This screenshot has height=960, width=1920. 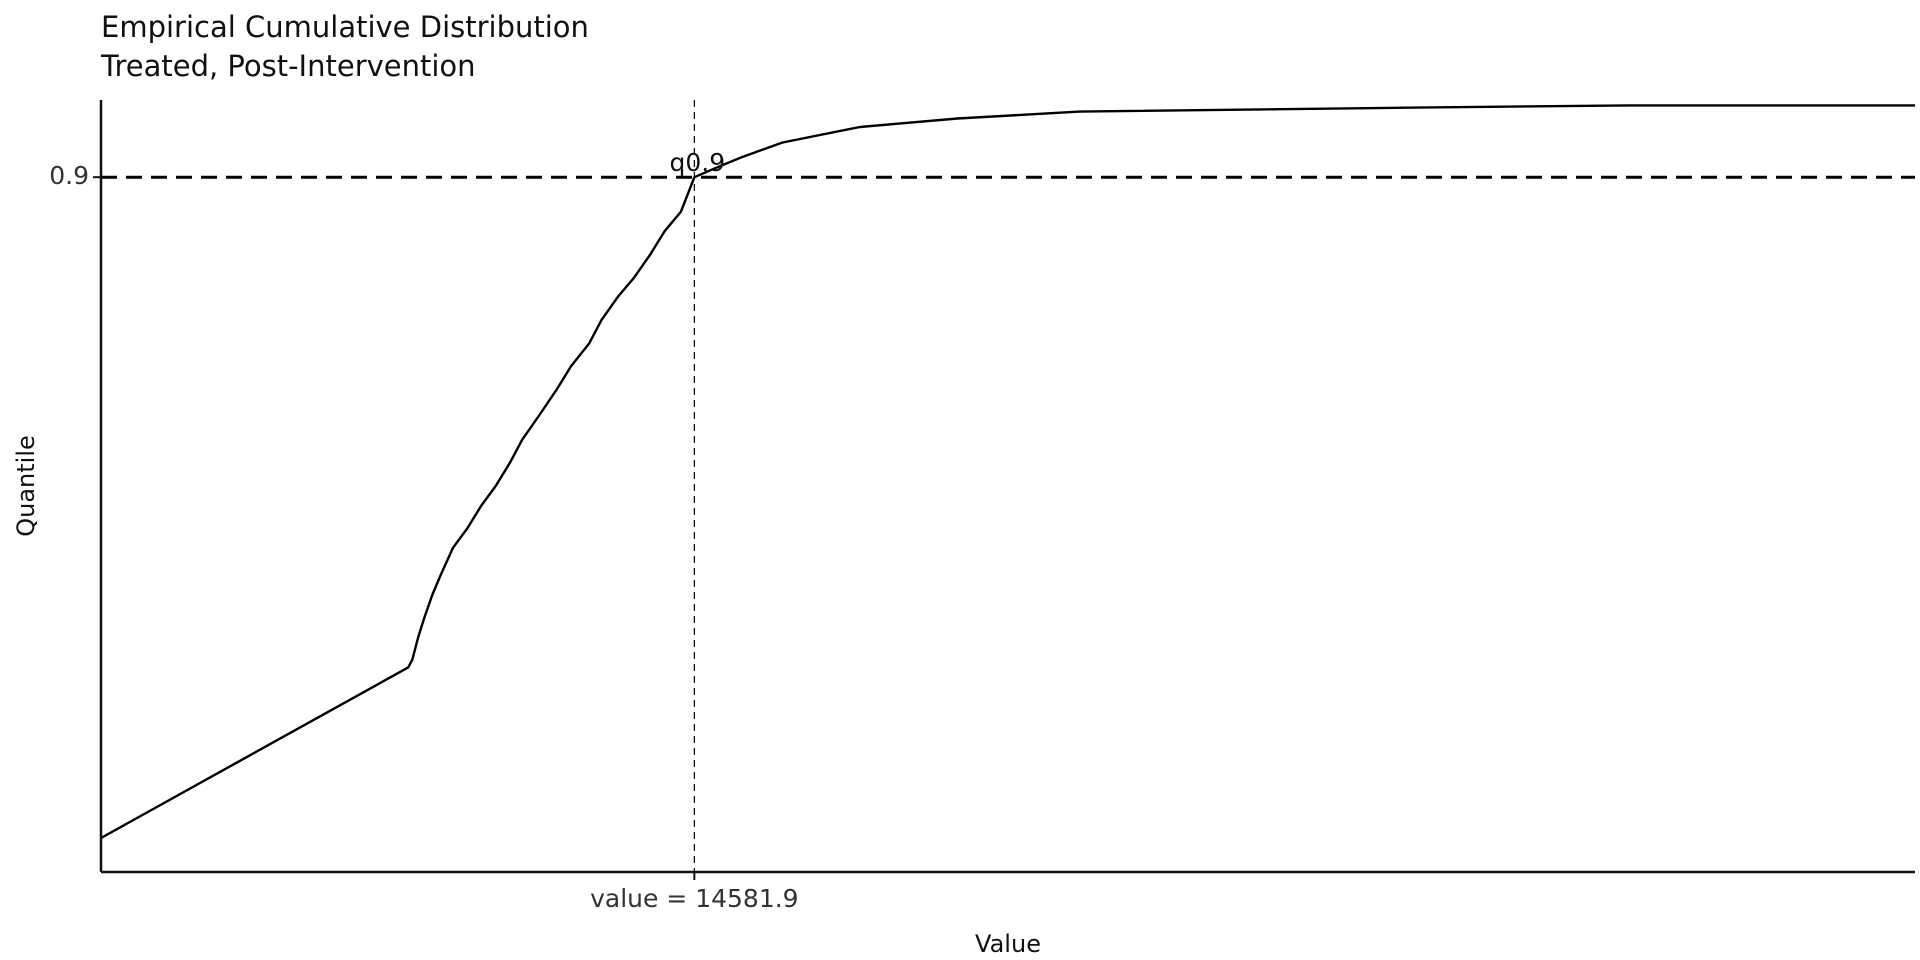 What do you see at coordinates (345, 27) in the screenshot?
I see `chart-title: Empirical Cumulative Distribution` at bounding box center [345, 27].